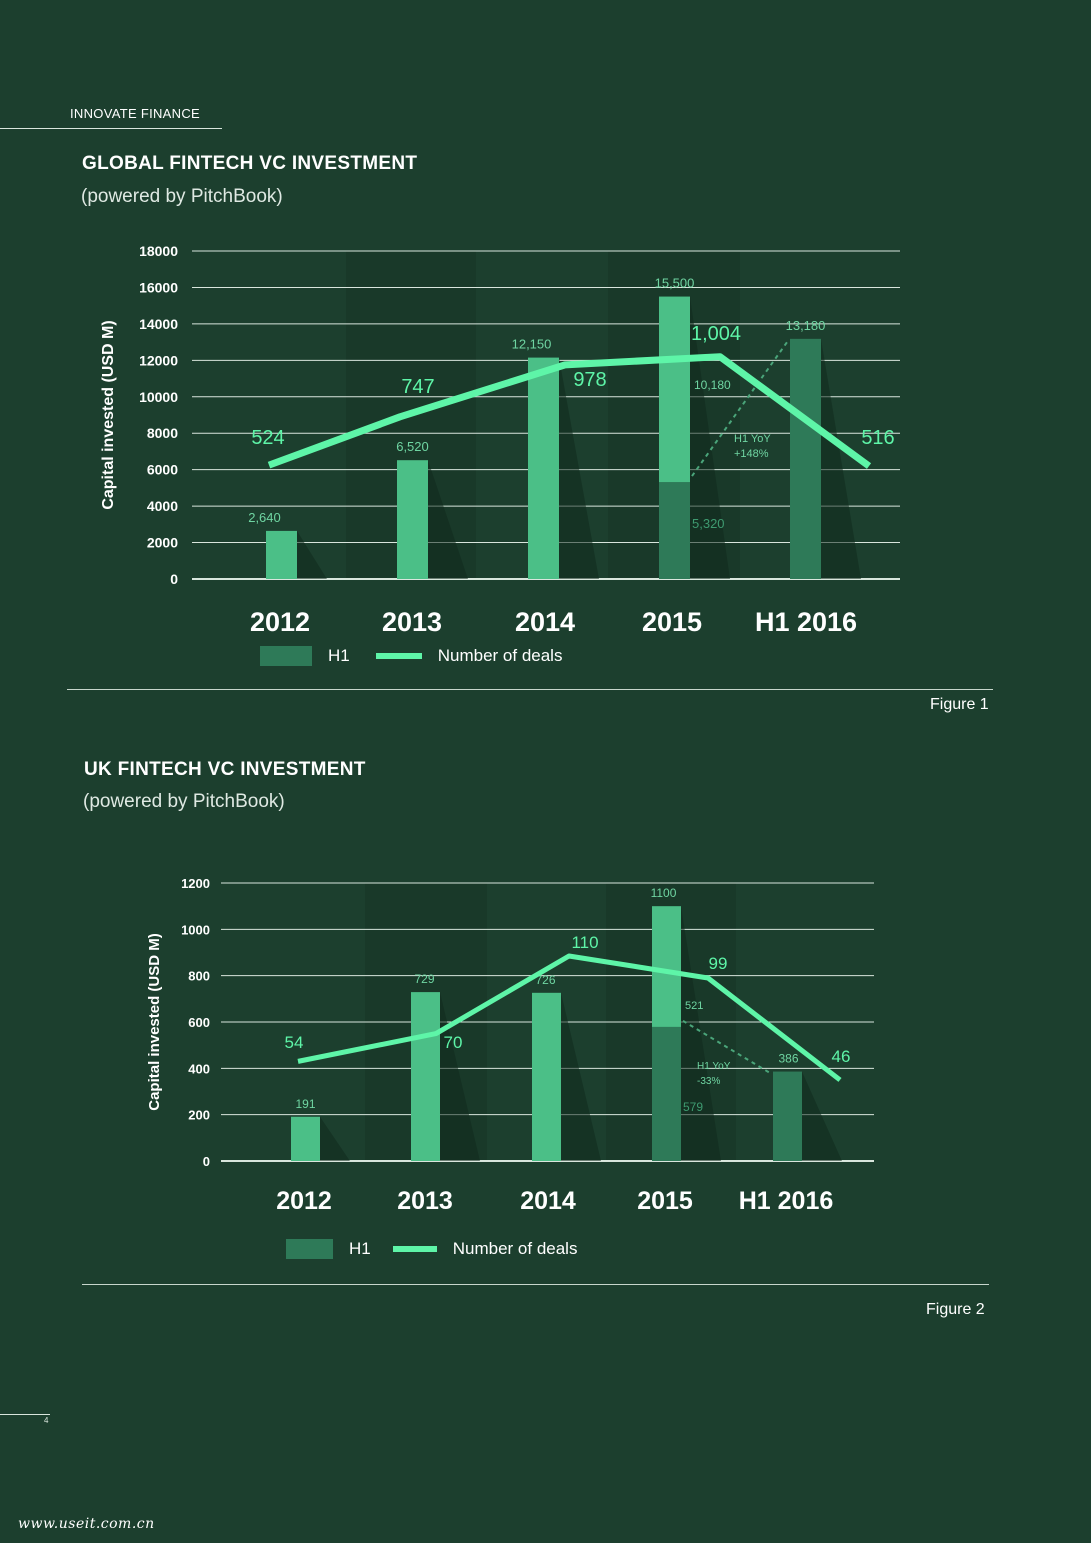 The image size is (1091, 1543). I want to click on bar-value-label: 13,180, so click(806, 325).